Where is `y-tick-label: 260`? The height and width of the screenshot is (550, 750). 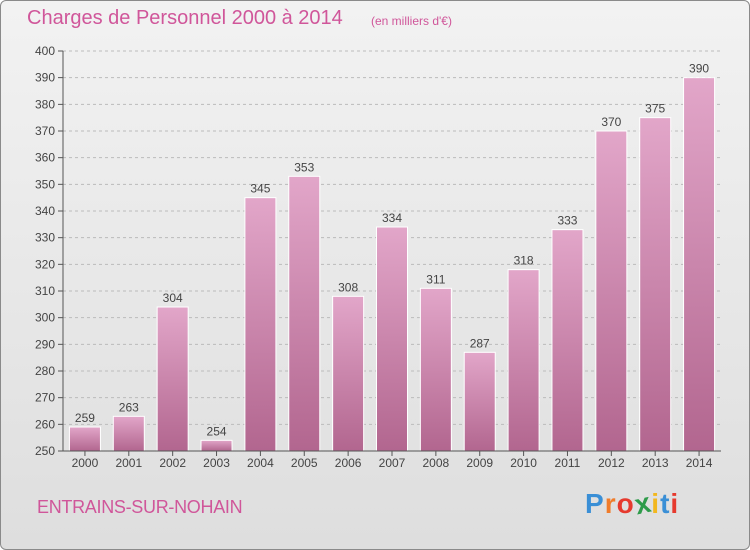 y-tick-label: 260 is located at coordinates (45, 424).